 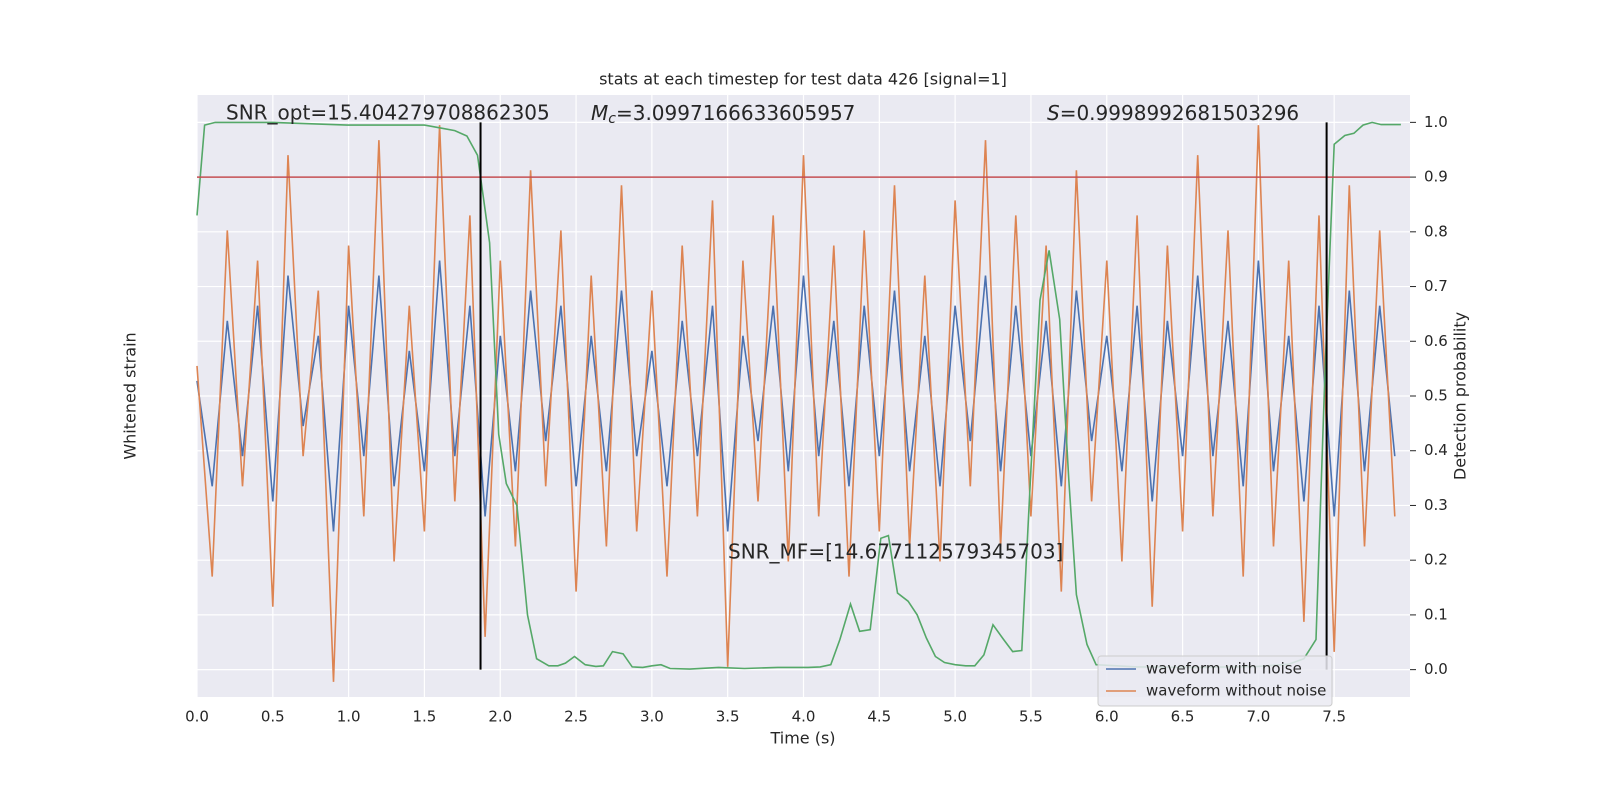 I want to click on y2-tick-label: 0.8, so click(x=1436, y=231).